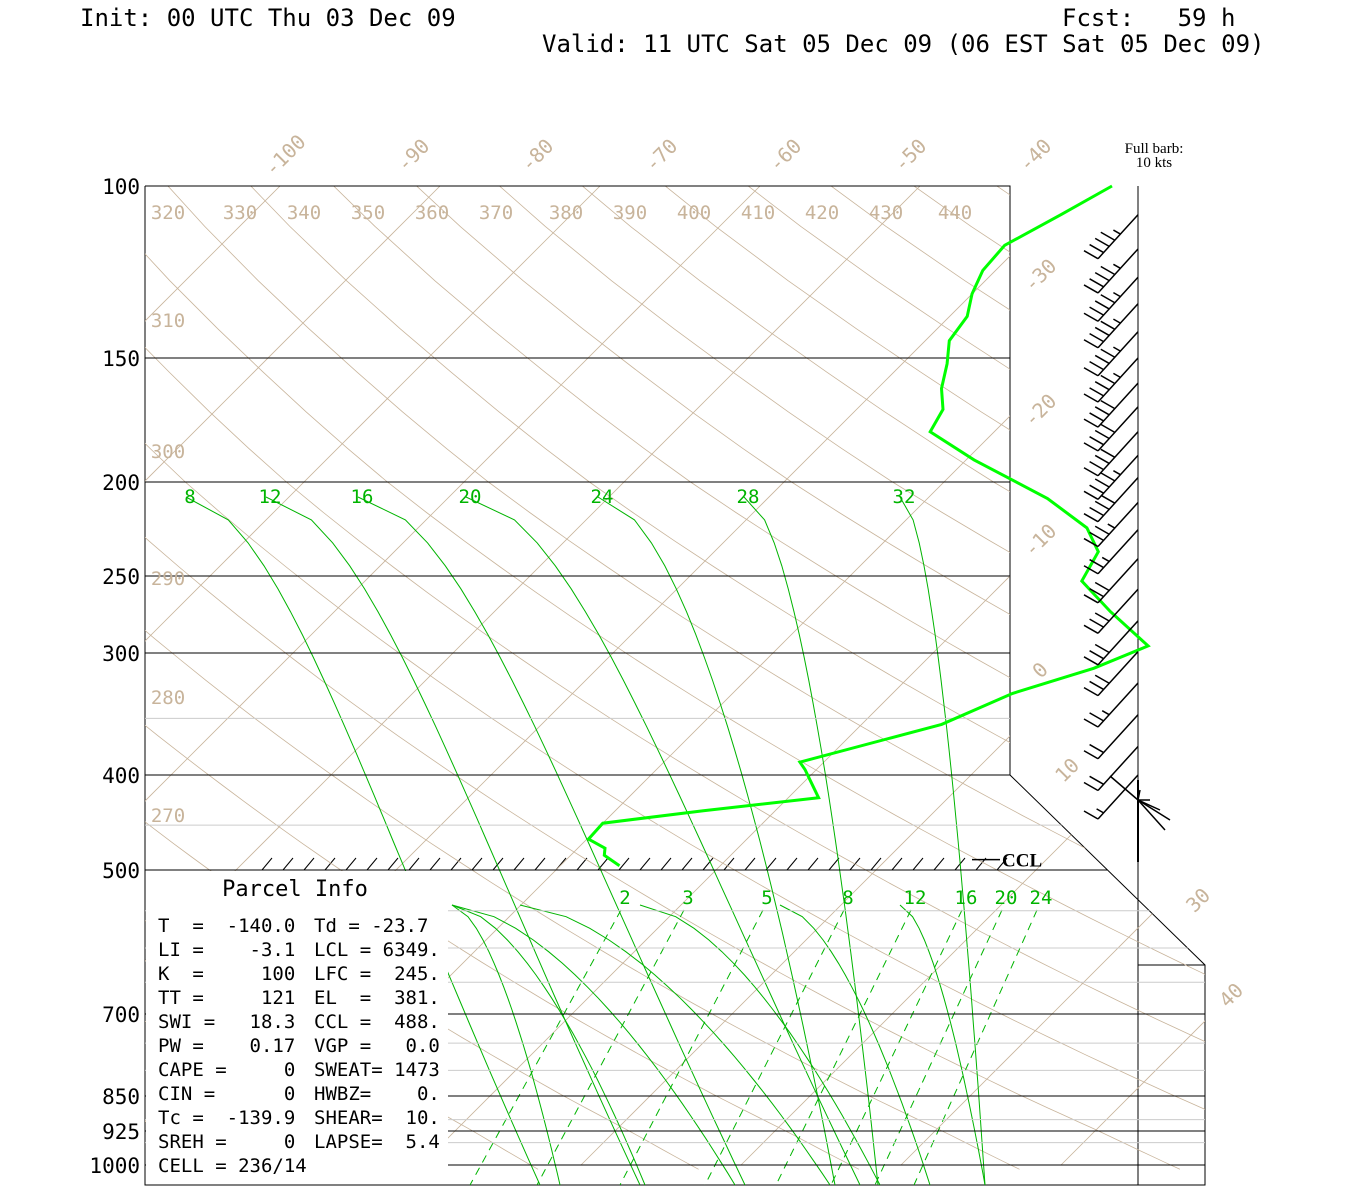 This screenshot has width=1350, height=1200. Describe the element at coordinates (226, 1118) in the screenshot. I see `parcel-info-value: Tc = -139.9` at that location.